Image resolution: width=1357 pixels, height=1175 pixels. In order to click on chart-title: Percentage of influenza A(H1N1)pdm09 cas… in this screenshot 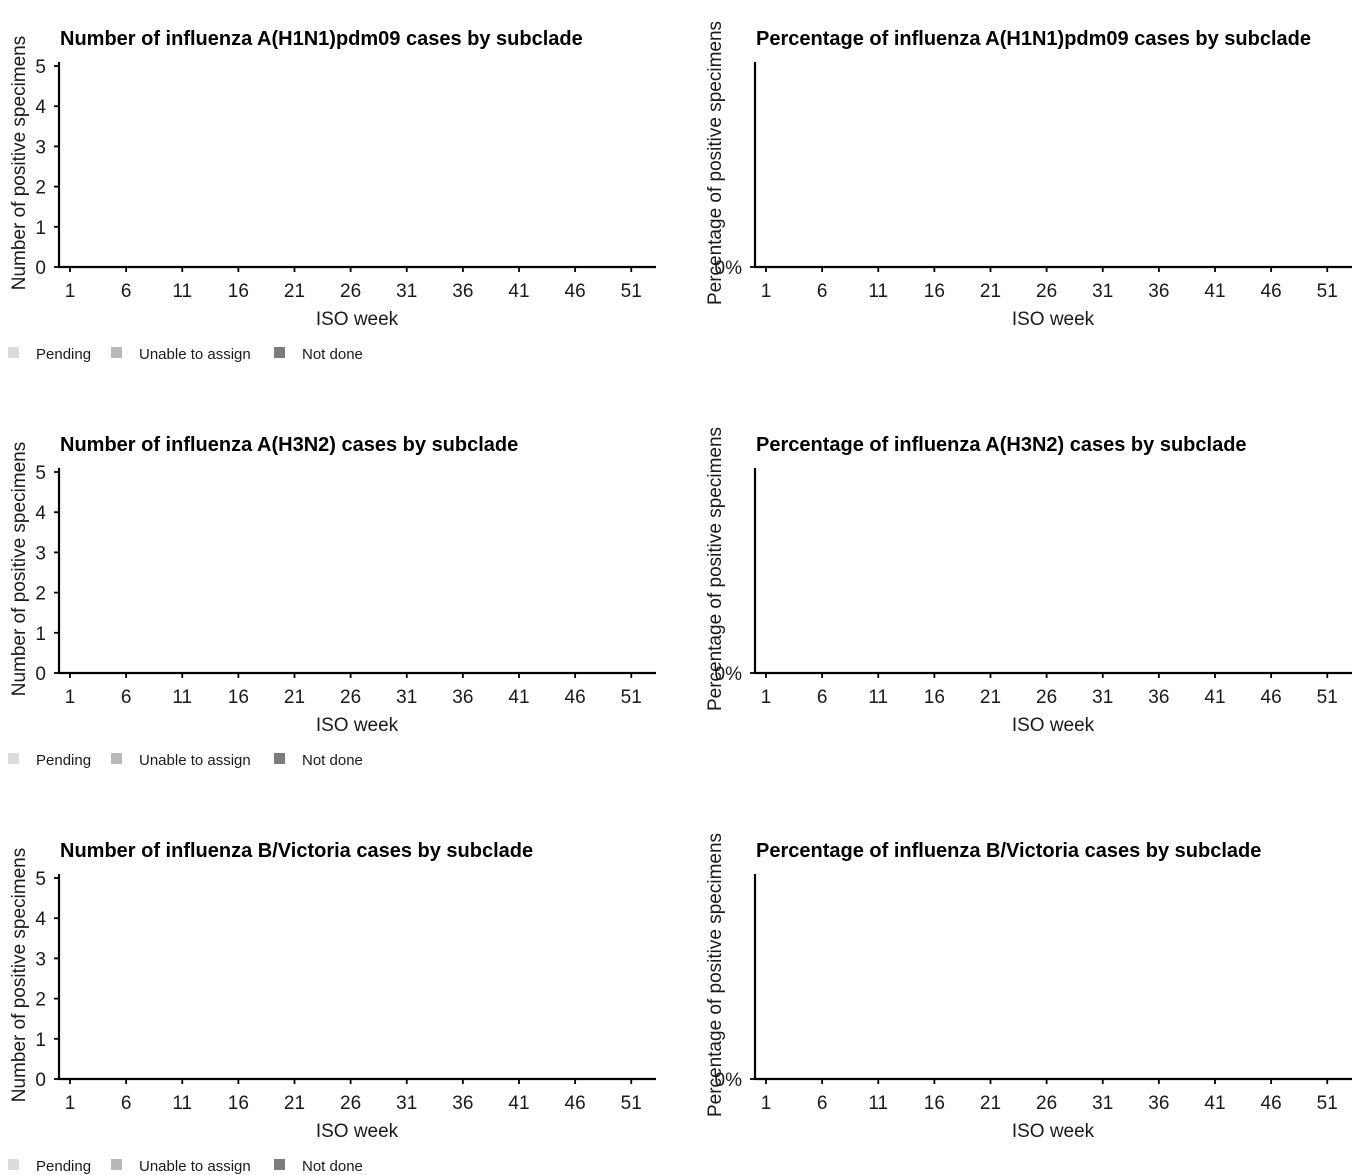, I will do `click(1033, 39)`.